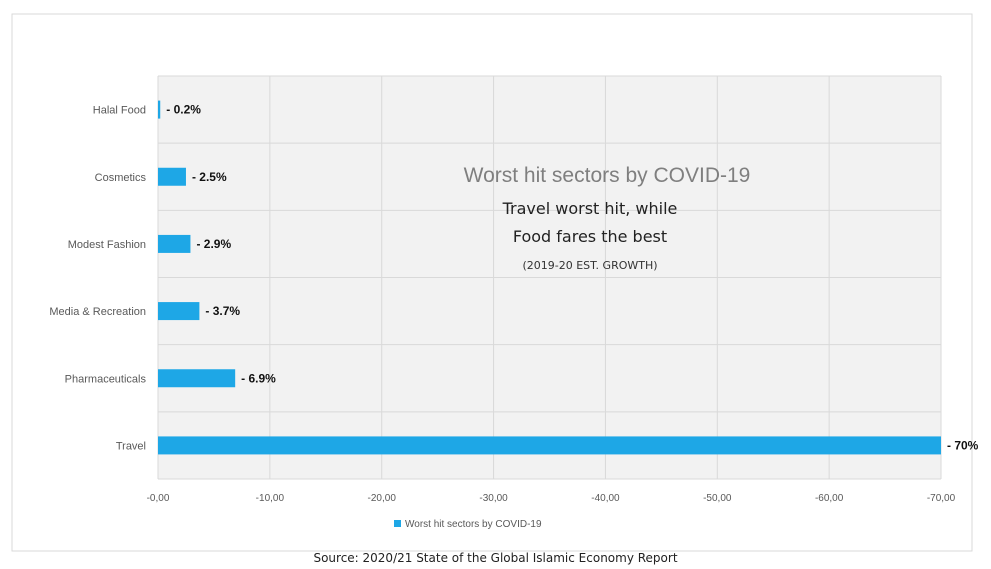  What do you see at coordinates (97, 312) in the screenshot?
I see `category-label: Media & Recreation` at bounding box center [97, 312].